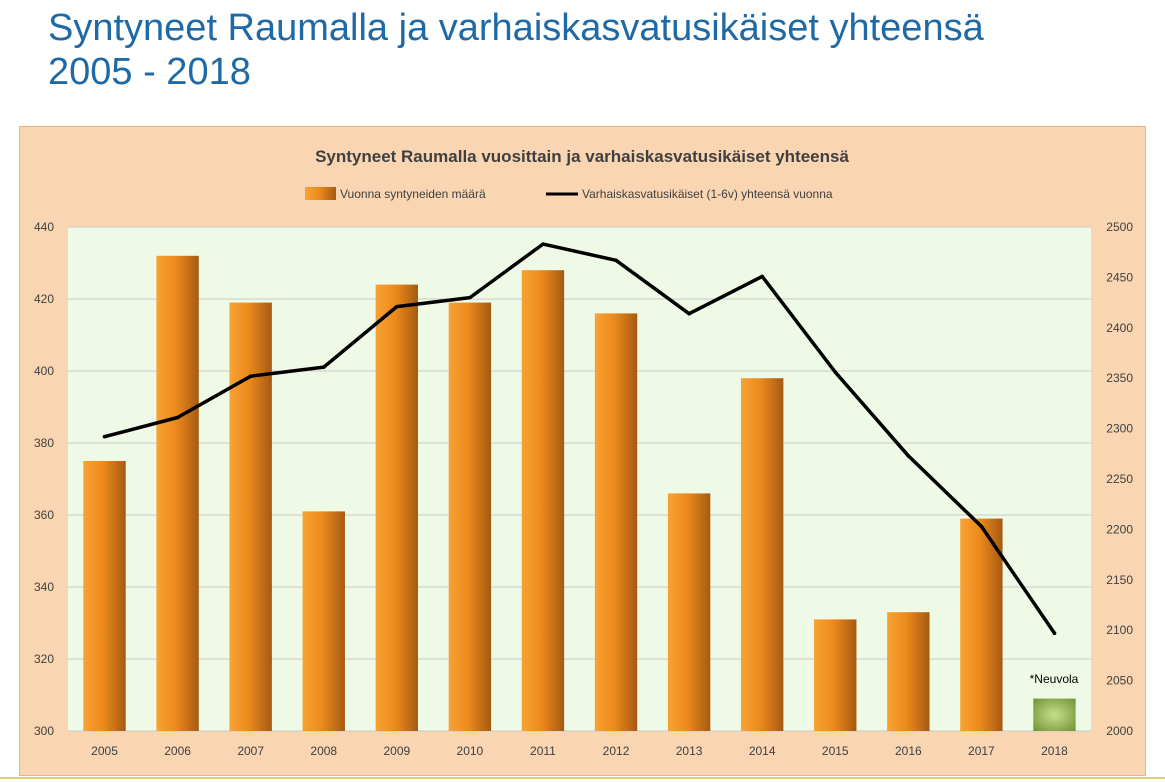 The width and height of the screenshot is (1165, 782). What do you see at coordinates (981, 624) in the screenshot?
I see `bar-2017` at bounding box center [981, 624].